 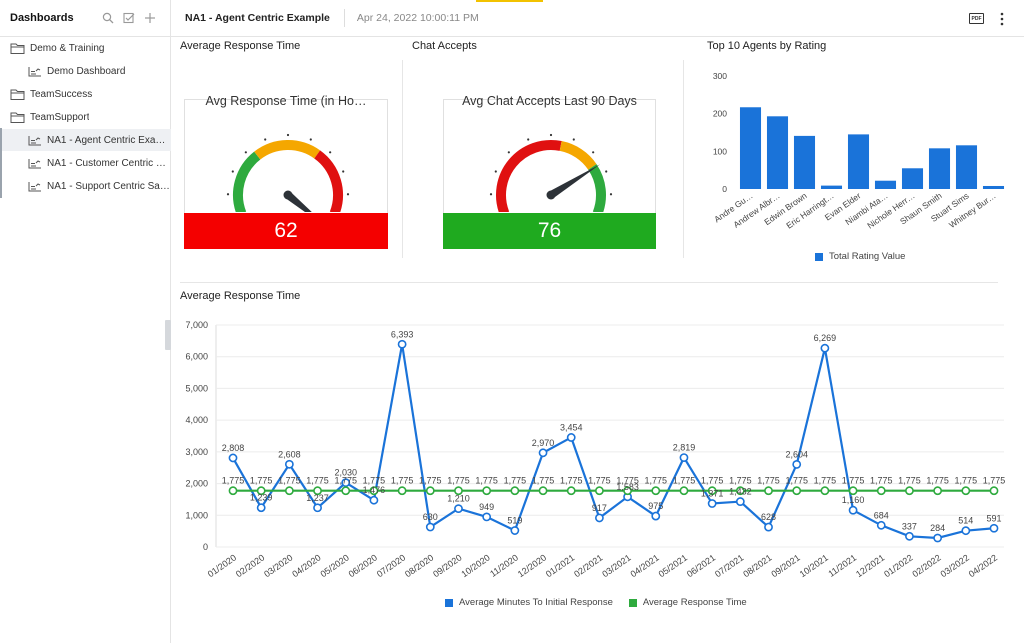 I want to click on sidebar-item-demo-training: Demo & Training, so click(x=85, y=48).